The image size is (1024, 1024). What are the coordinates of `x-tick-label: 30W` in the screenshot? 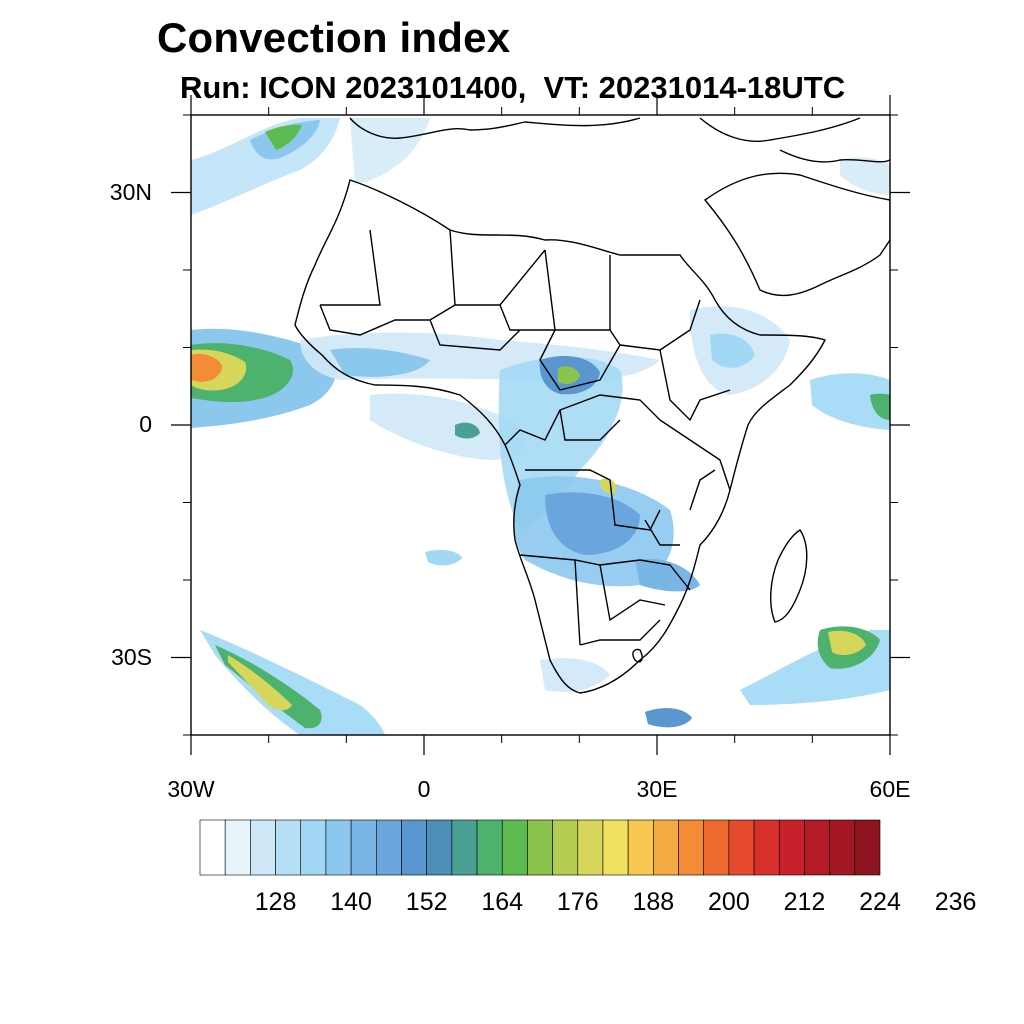 It's located at (191, 789).